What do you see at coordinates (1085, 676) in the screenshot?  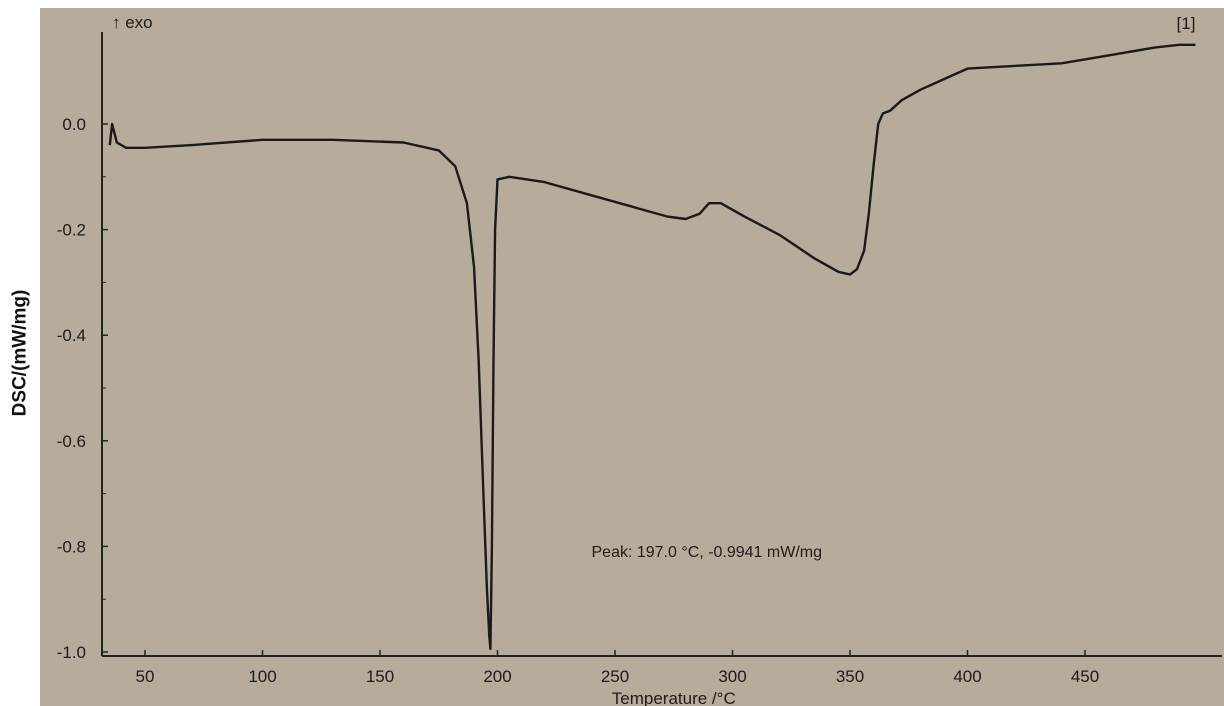 I see `x-tick-label: 450` at bounding box center [1085, 676].